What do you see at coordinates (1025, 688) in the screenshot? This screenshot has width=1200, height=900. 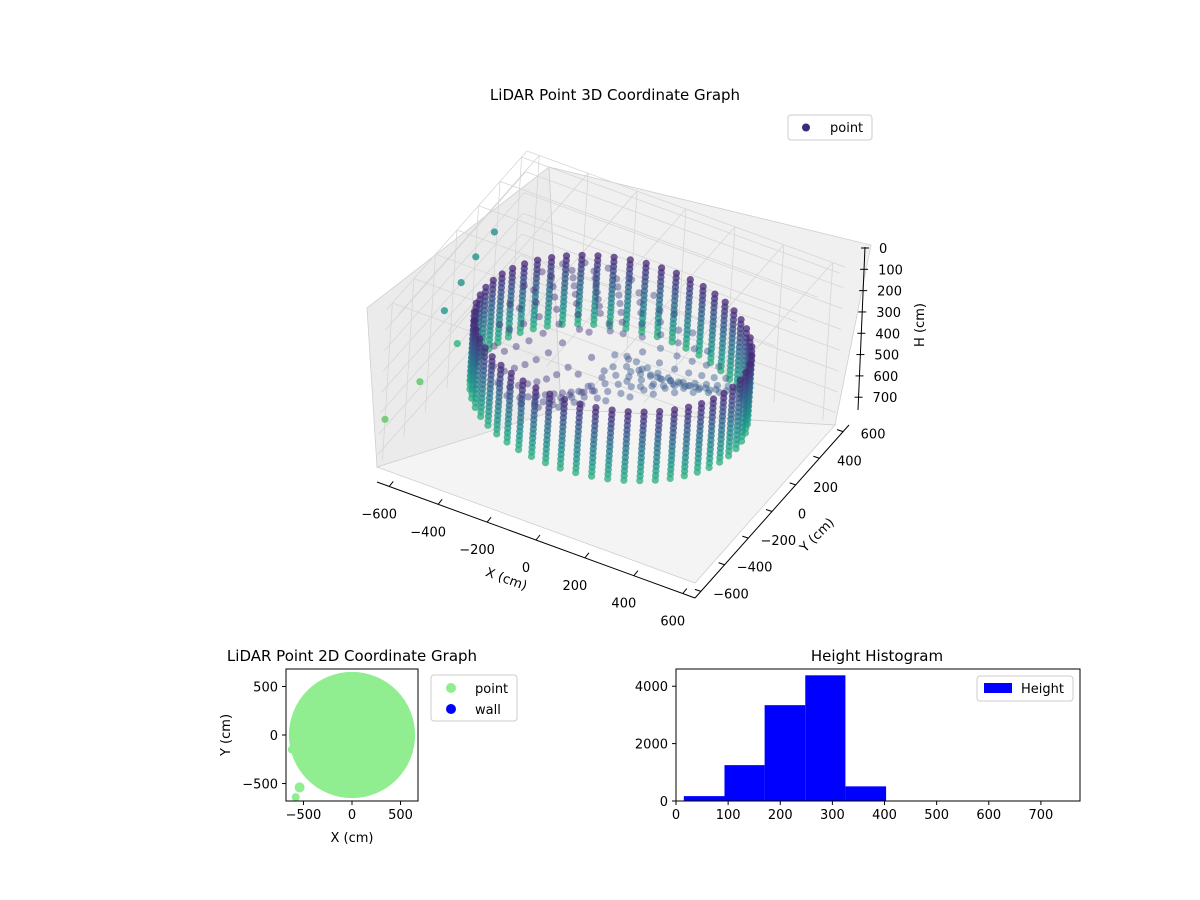 I see `histogram-legend: Height` at bounding box center [1025, 688].